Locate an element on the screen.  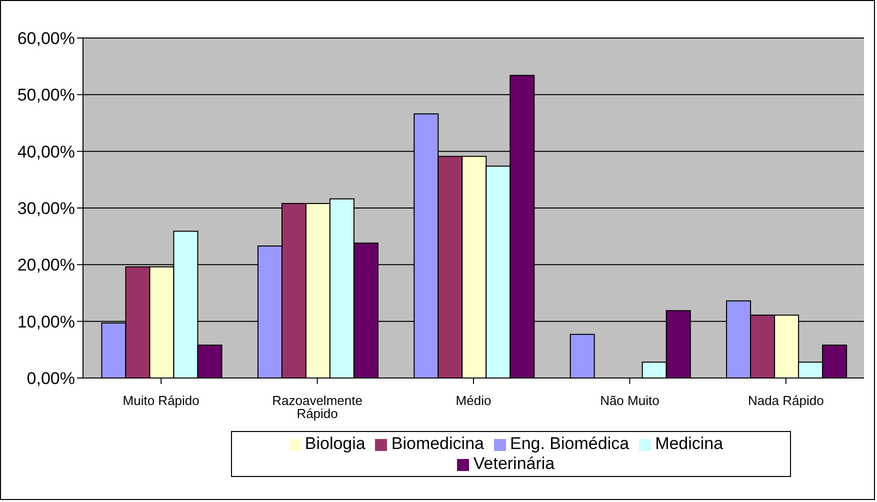
x-tick-label: Não Muito is located at coordinates (630, 400).